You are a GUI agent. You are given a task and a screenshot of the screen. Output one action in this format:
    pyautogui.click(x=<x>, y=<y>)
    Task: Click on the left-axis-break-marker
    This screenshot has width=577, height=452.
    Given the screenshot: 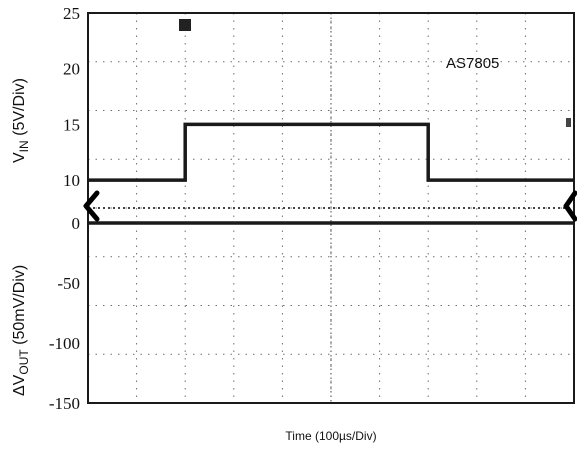 What is the action you would take?
    pyautogui.click(x=91, y=206)
    